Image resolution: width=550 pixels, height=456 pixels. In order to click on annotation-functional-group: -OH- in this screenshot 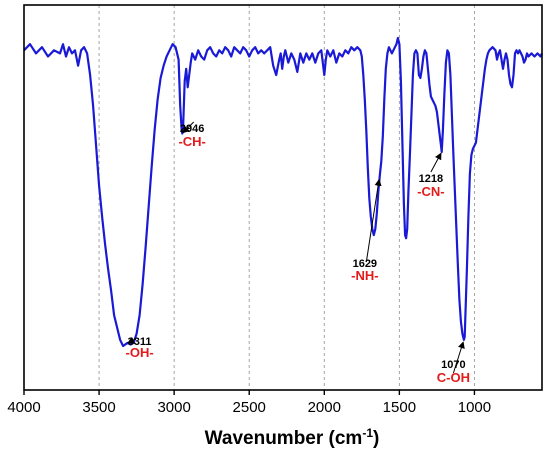, I will do `click(140, 352)`.